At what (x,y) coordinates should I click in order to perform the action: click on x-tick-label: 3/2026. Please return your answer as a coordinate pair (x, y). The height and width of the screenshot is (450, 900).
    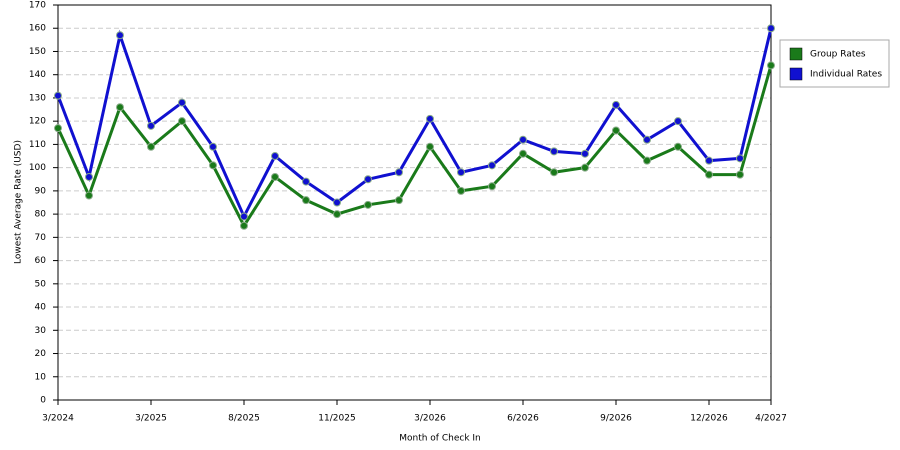
    Looking at the image, I should click on (430, 419).